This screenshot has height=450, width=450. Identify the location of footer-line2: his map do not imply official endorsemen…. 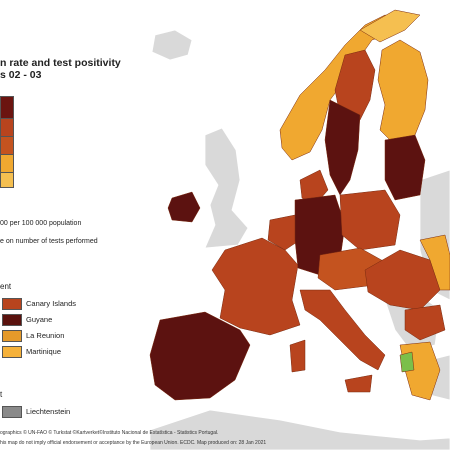
(133, 443).